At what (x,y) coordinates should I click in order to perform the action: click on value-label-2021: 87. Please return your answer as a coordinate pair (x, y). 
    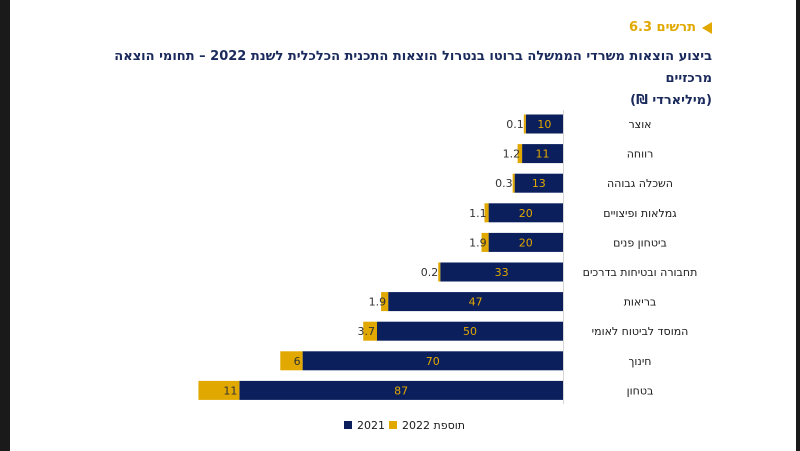
    Looking at the image, I should click on (401, 390).